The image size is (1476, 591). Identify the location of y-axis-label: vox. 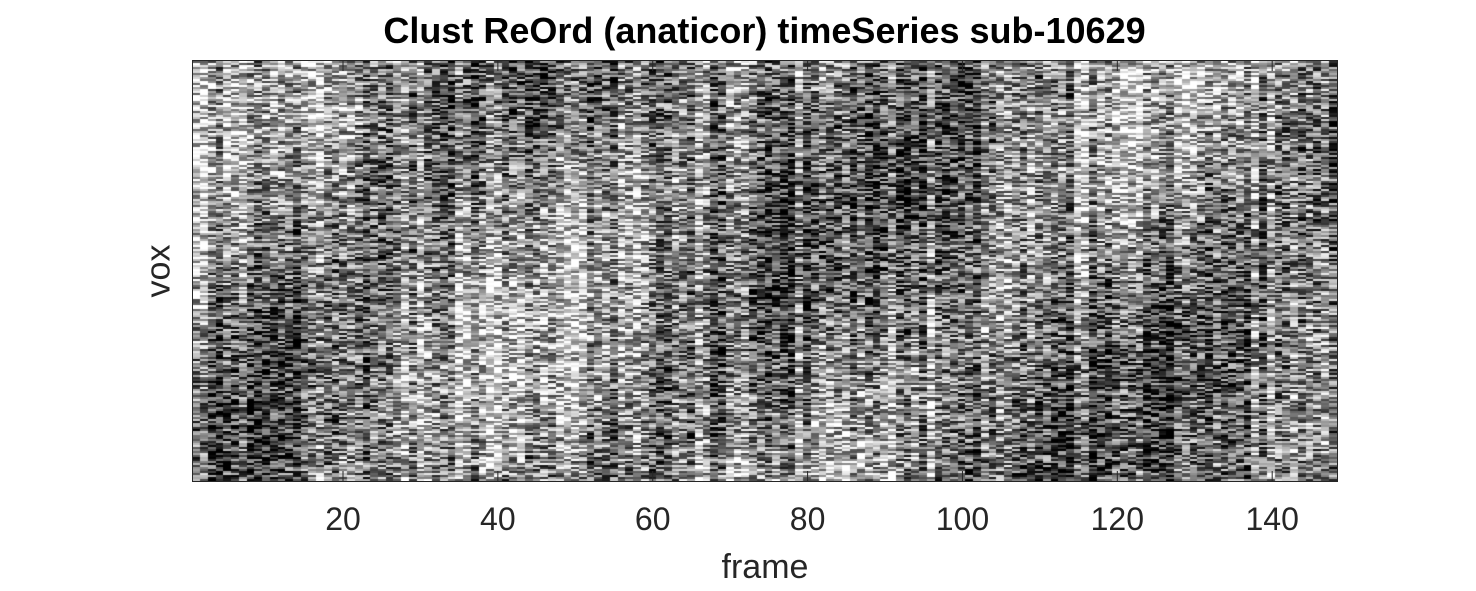
(158, 271).